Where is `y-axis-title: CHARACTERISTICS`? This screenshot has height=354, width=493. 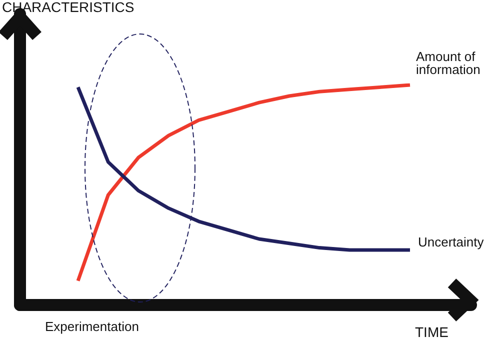 y-axis-title: CHARACTERISTICS is located at coordinates (68, 7).